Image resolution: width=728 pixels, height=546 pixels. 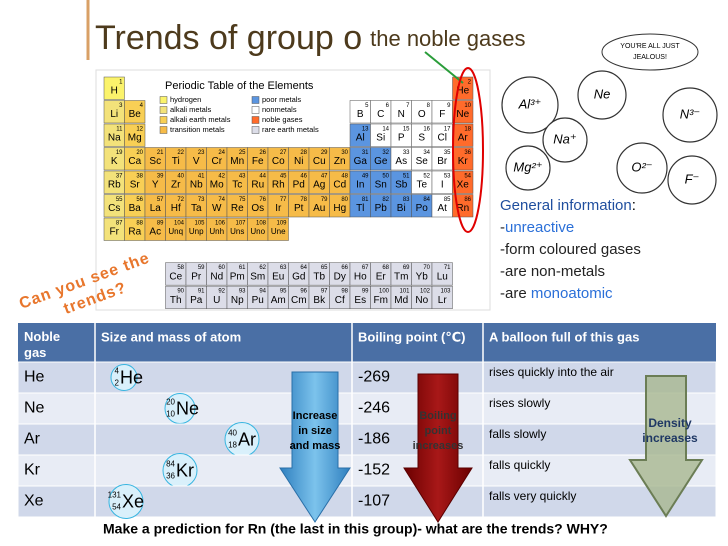 What do you see at coordinates (201, 200) in the screenshot?
I see `atomic-number: 73` at bounding box center [201, 200].